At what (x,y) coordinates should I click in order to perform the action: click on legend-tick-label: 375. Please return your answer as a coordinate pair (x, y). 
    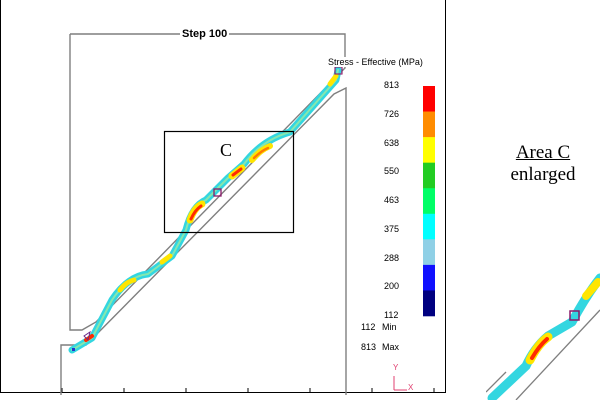
    Looking at the image, I should click on (392, 228).